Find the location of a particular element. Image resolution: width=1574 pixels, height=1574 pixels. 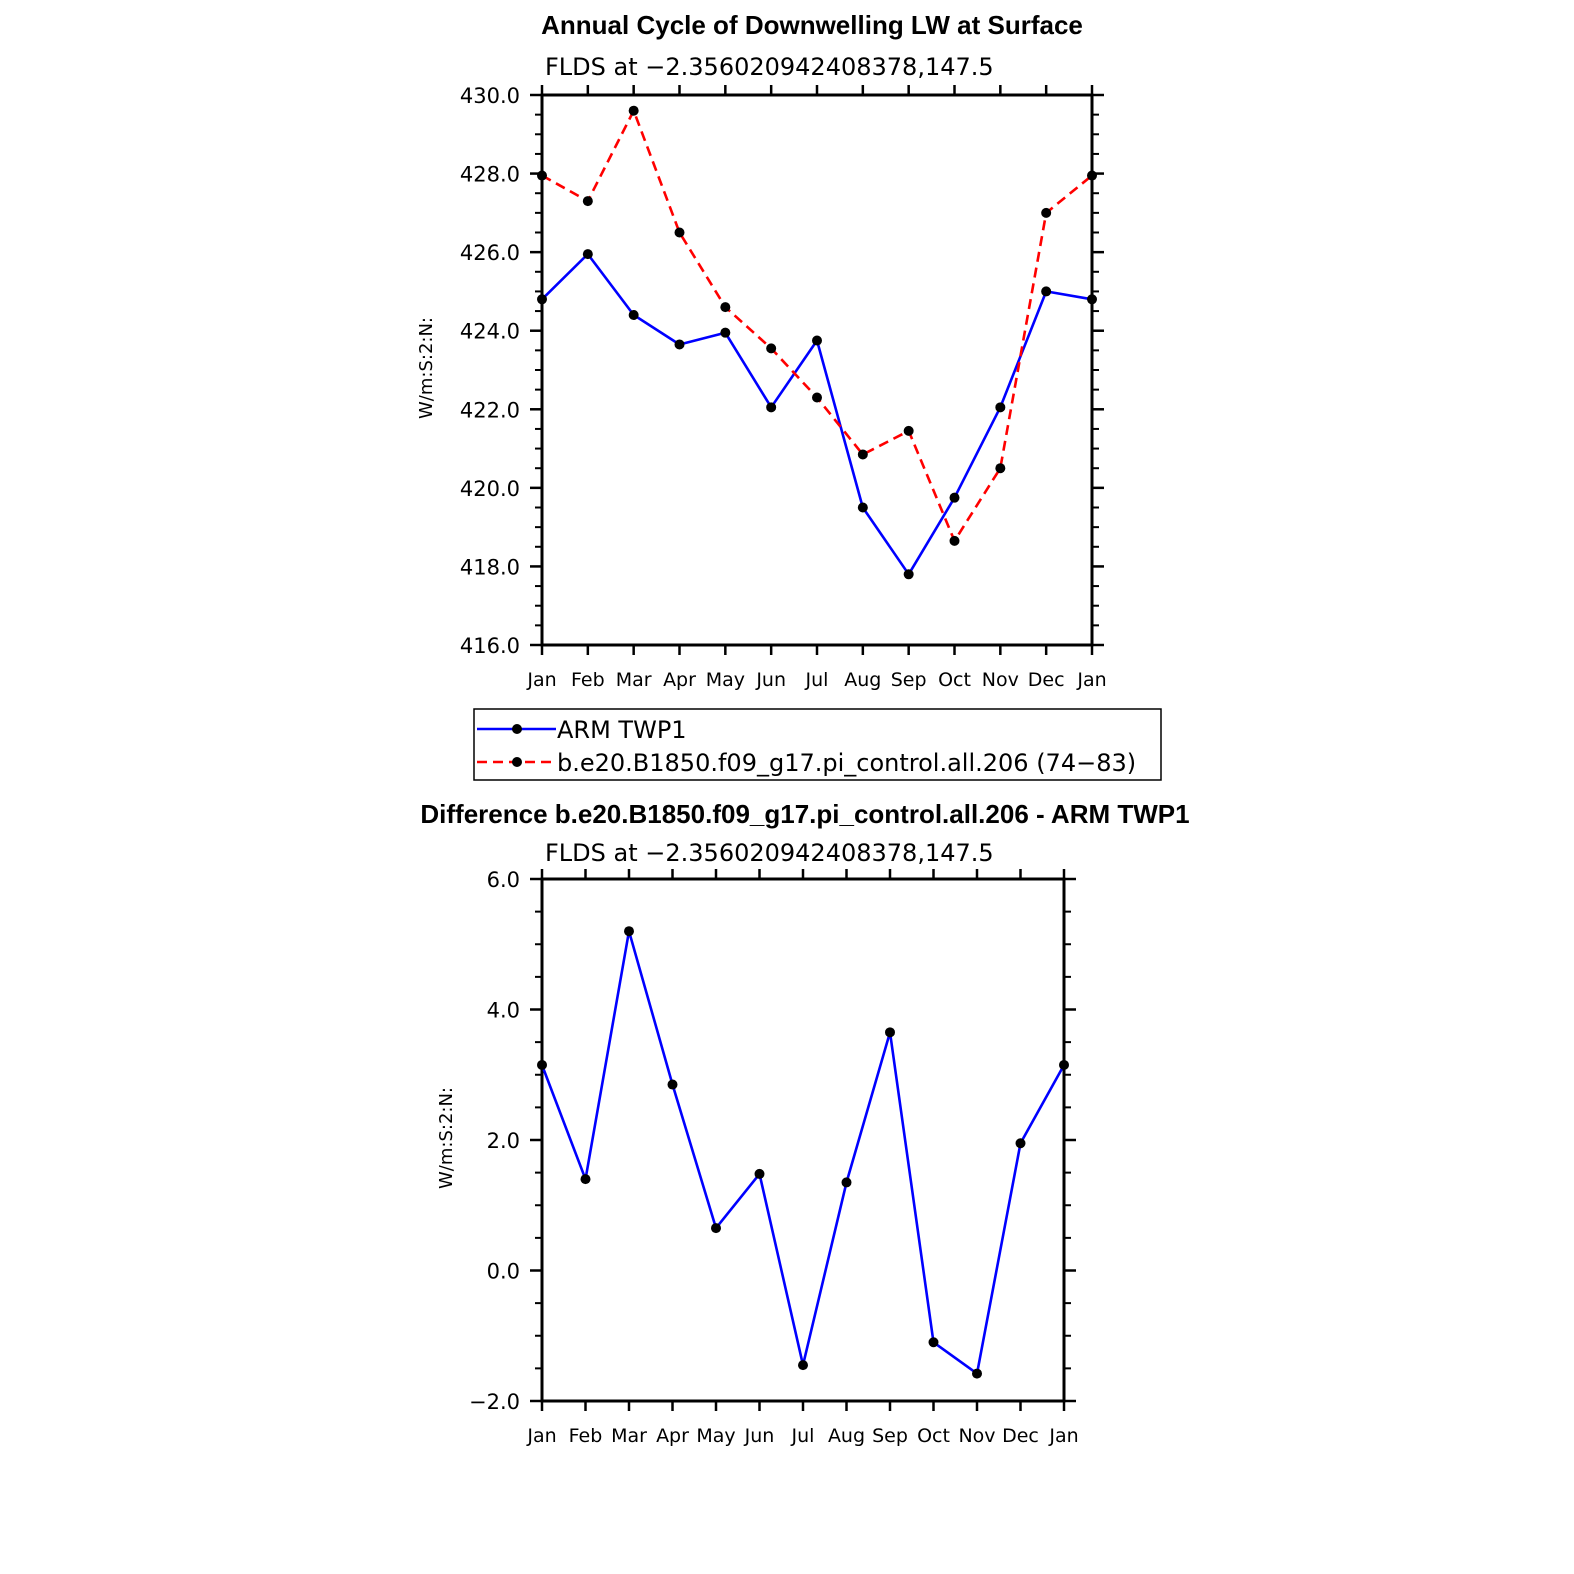

y-tick-label: 418.0 is located at coordinates (490, 567).